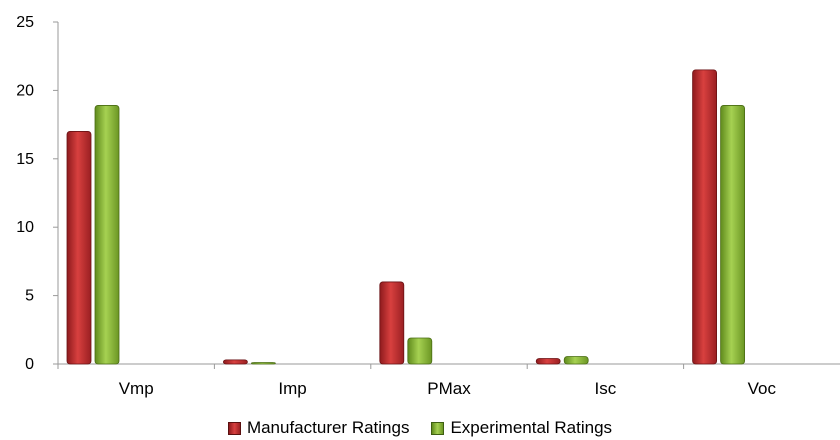 This screenshot has height=440, width=840. I want to click on bar-manufacturer-ratings-vmp, so click(79, 248).